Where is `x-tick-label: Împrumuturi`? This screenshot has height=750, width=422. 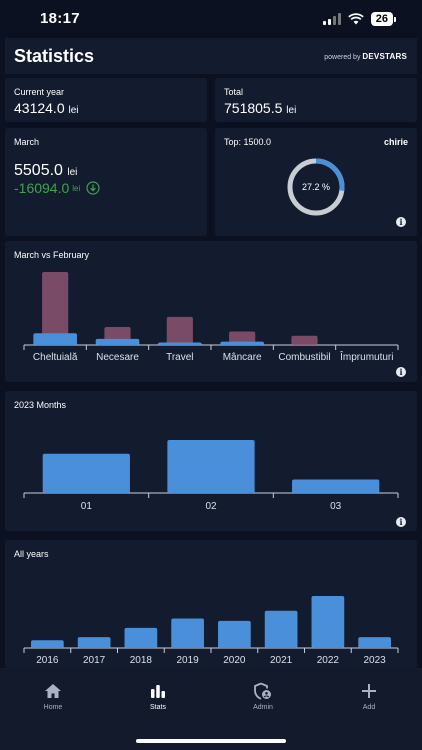 x-tick-label: Împrumuturi is located at coordinates (366, 356).